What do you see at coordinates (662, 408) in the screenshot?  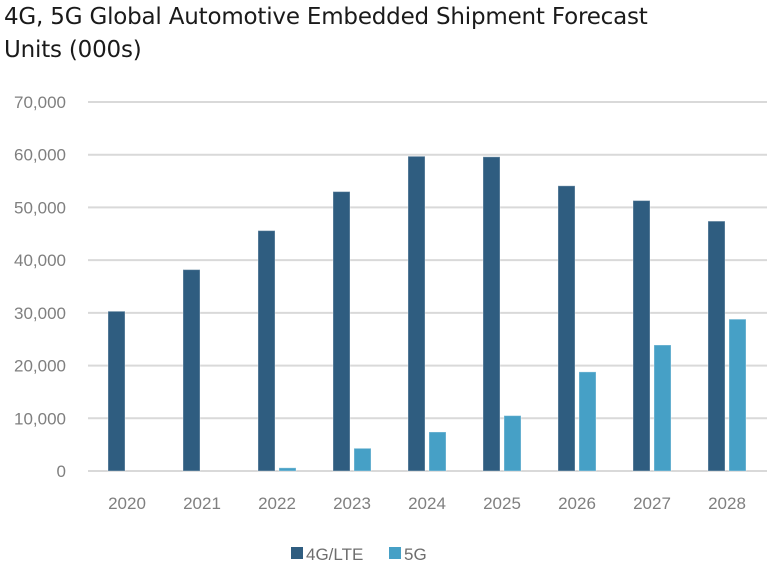 I see `bar-5g-2027` at bounding box center [662, 408].